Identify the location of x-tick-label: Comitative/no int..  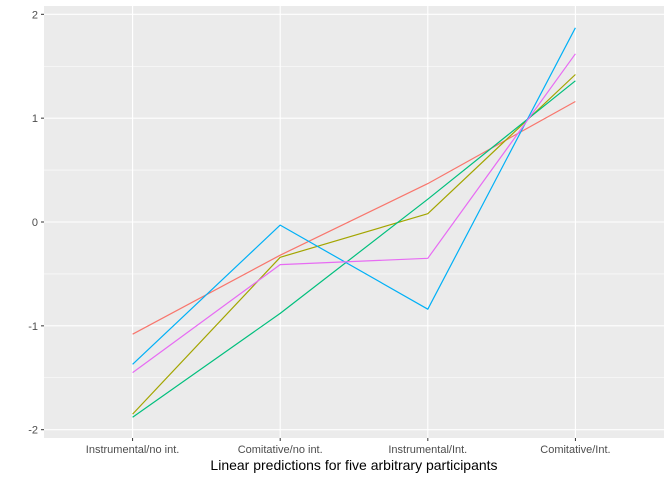
(280, 450).